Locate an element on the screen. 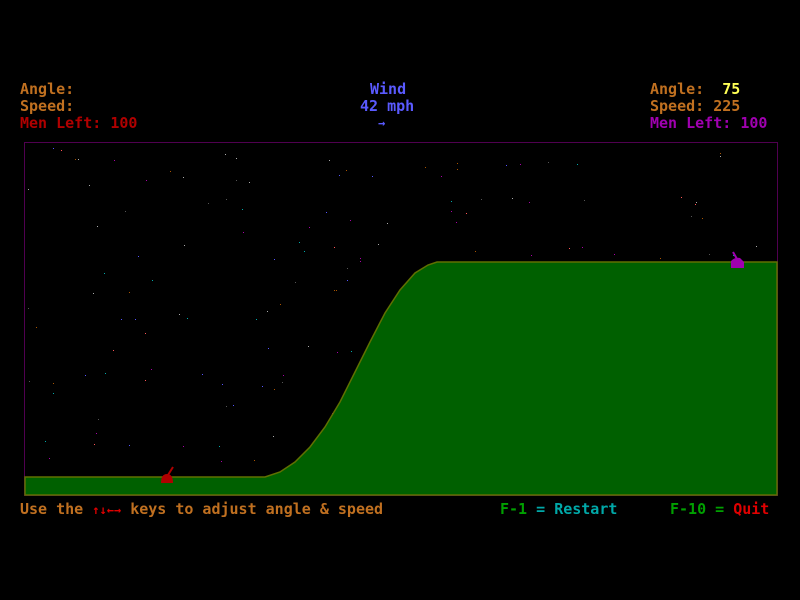 Image resolution: width=800 pixels, height=600 pixels. player1-speed: Speed: is located at coordinates (47, 106).